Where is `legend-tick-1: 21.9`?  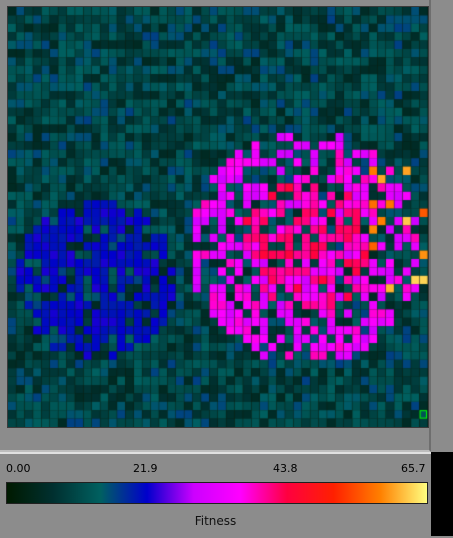 legend-tick-1: 21.9 is located at coordinates (145, 468).